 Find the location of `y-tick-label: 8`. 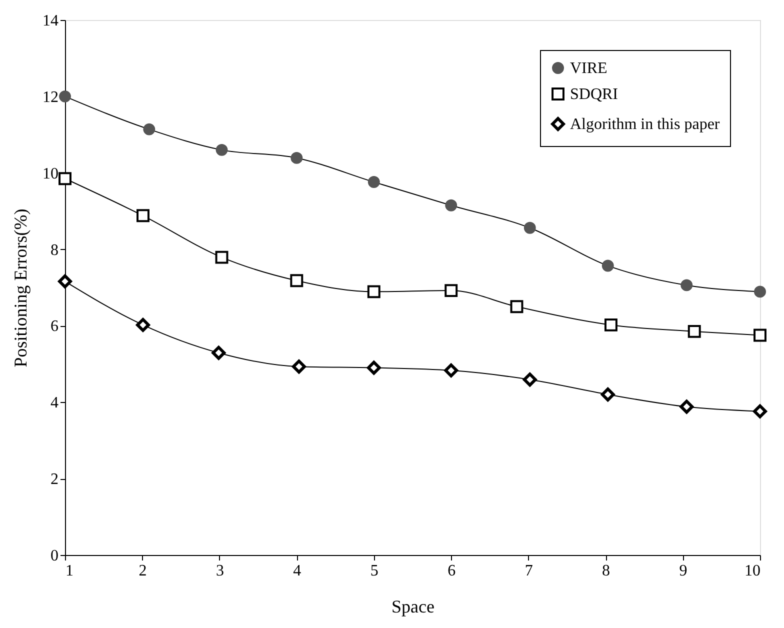

y-tick-label: 8 is located at coordinates (54, 250).